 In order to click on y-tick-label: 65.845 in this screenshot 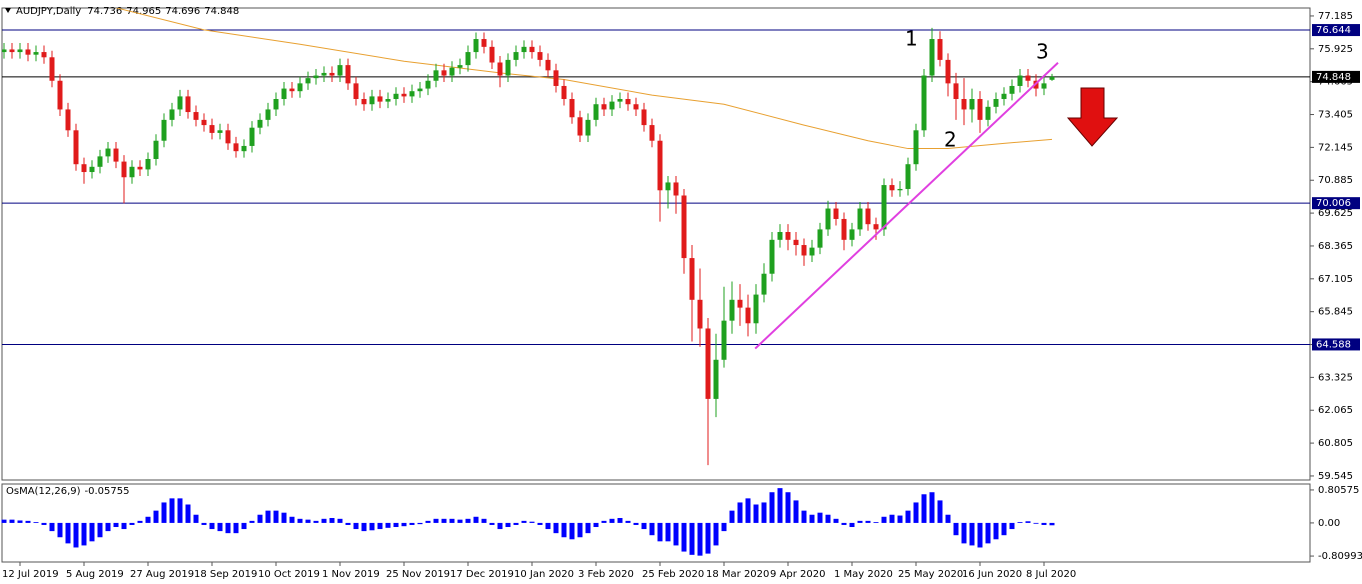, I will do `click(1335, 312)`.